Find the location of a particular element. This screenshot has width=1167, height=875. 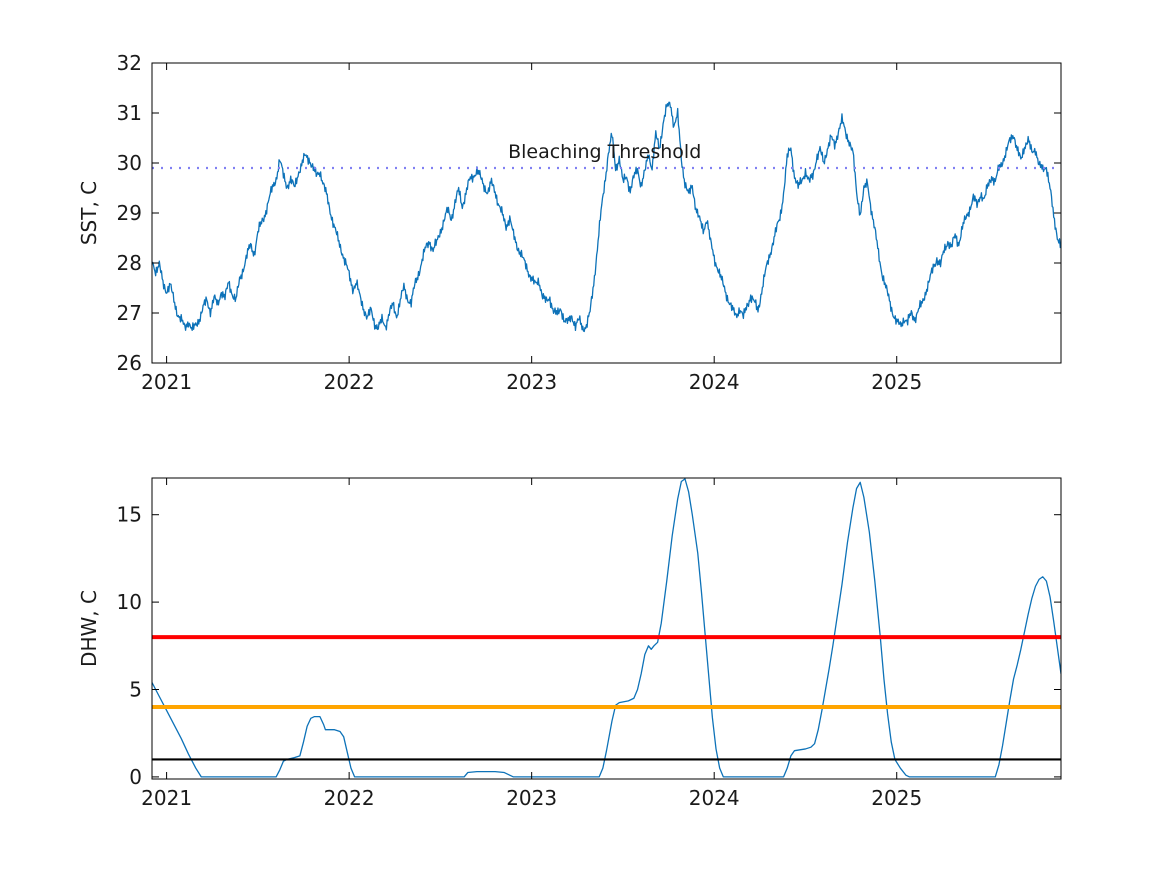

sst-axis-label: SST, C is located at coordinates (89, 213).